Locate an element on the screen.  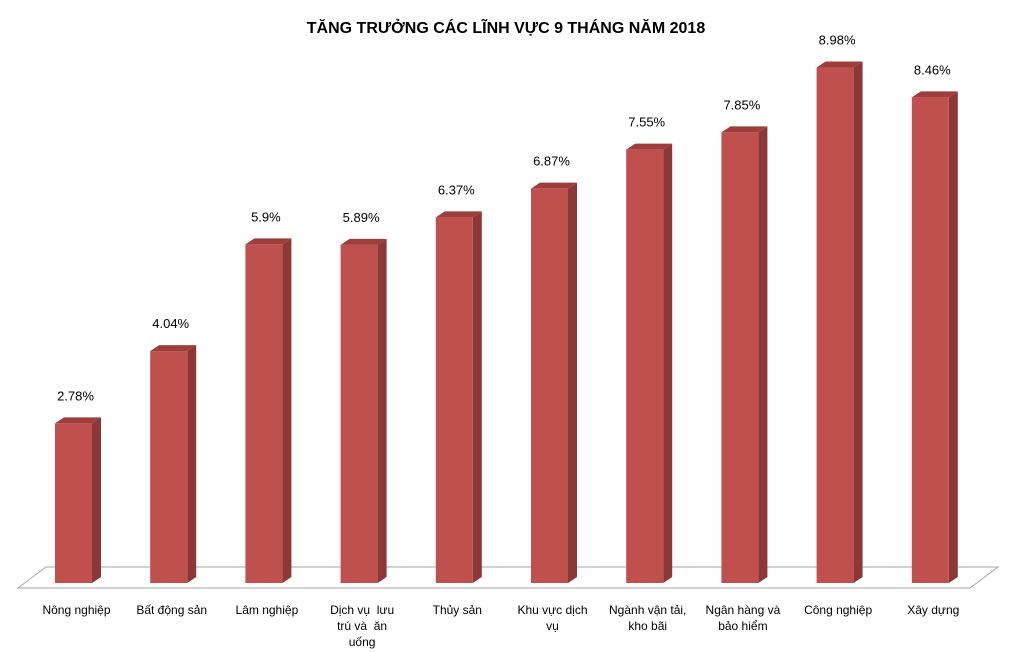
category-label-line: Dịch vụ lưu is located at coordinates (362, 610).